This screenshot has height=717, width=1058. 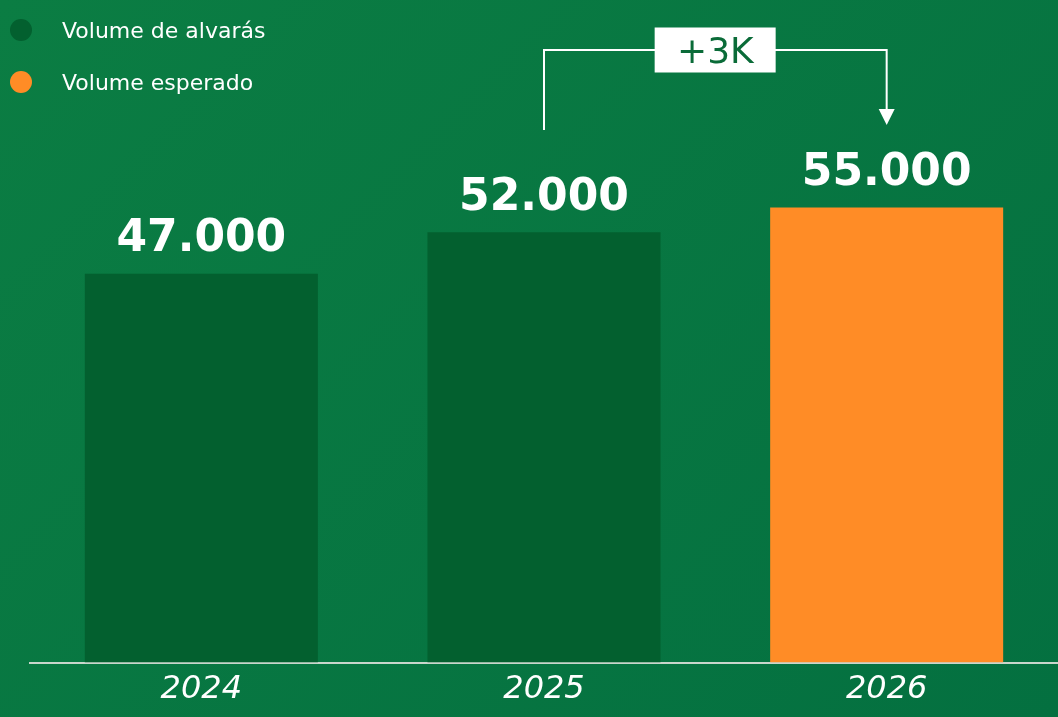 I want to click on x-tick-label: 2024, so click(x=201, y=687).